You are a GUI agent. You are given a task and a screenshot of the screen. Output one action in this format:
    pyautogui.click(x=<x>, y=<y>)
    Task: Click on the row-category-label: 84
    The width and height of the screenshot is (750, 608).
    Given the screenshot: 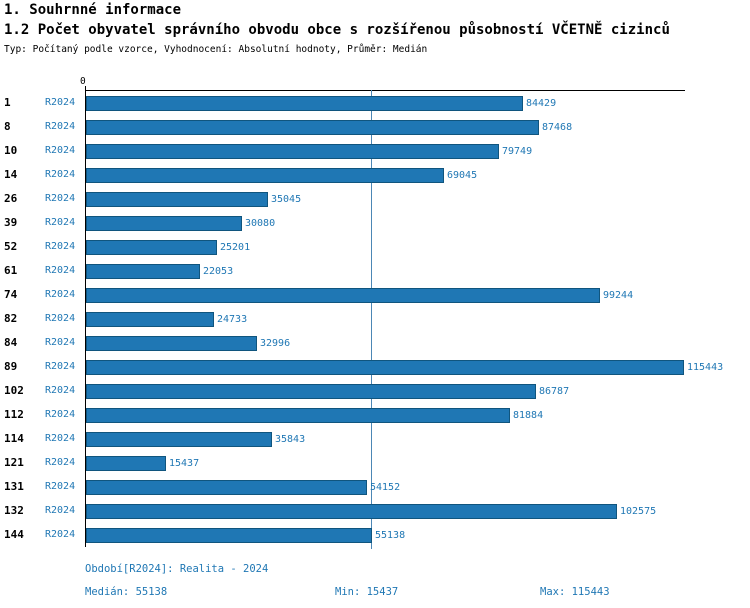 What is the action you would take?
    pyautogui.click(x=11, y=342)
    